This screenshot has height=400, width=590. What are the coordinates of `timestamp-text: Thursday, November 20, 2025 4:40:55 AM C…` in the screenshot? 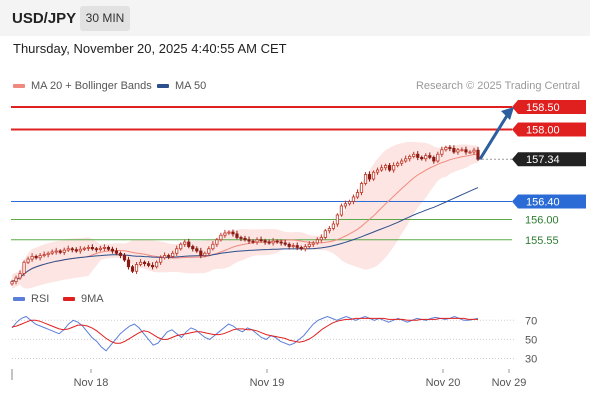 It's located at (150, 48).